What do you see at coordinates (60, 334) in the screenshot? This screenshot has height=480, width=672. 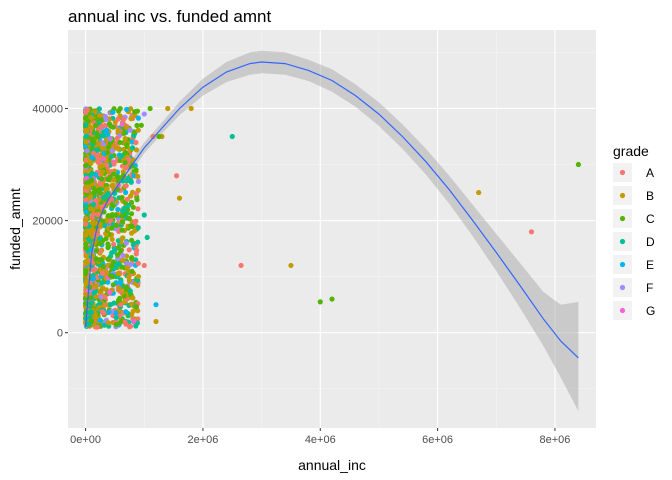 I see `y-tick-label: 0` at bounding box center [60, 334].